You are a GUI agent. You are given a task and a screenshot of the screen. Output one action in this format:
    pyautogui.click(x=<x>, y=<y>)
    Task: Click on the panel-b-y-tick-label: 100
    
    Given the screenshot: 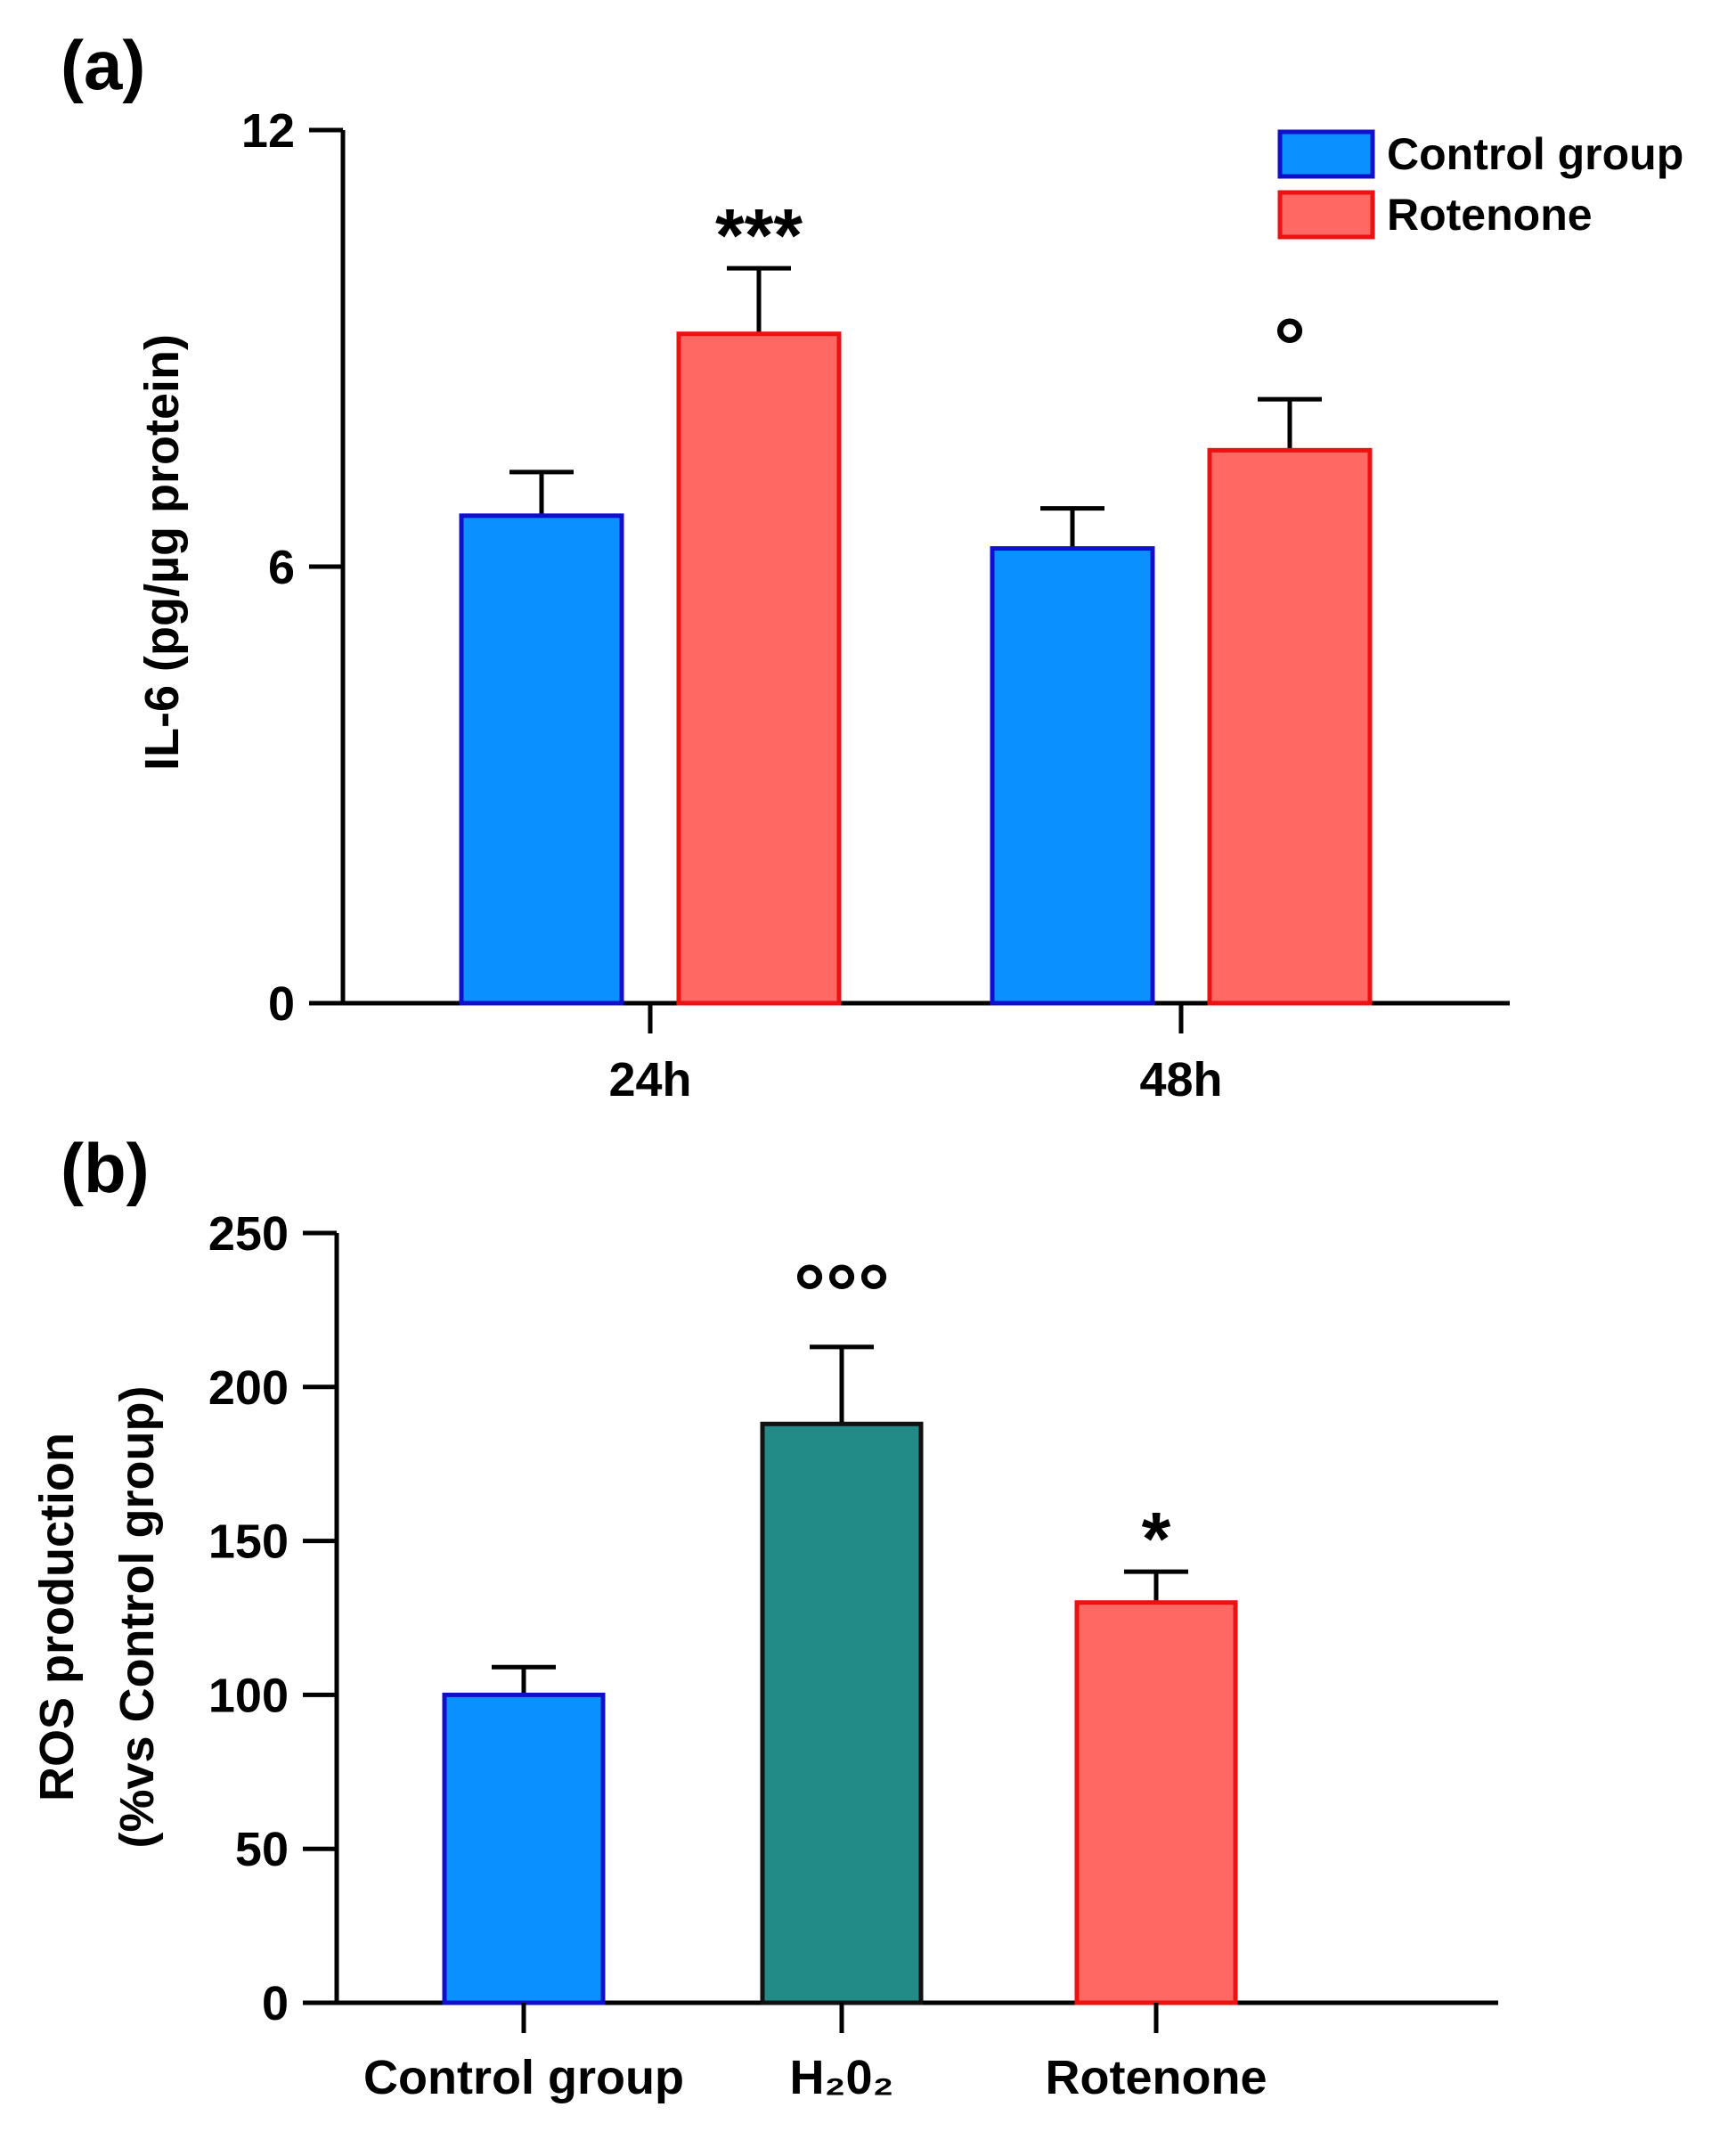 What is the action you would take?
    pyautogui.click(x=249, y=1695)
    